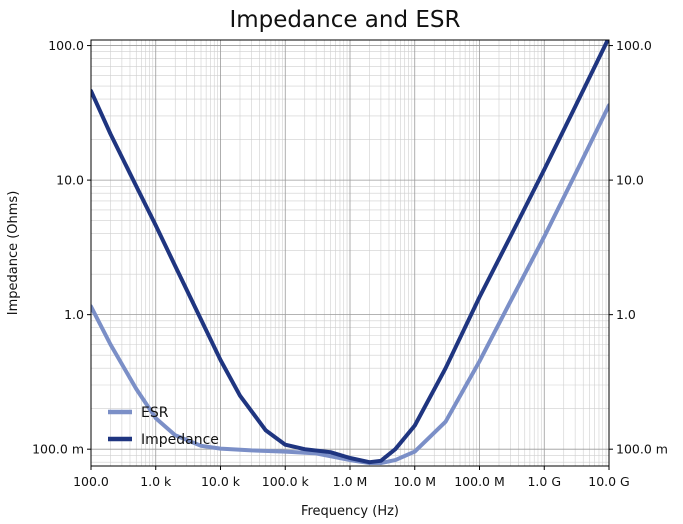 The width and height of the screenshot is (683, 524). I want to click on y-tick-label-right: 100.0 m, so click(642, 449).